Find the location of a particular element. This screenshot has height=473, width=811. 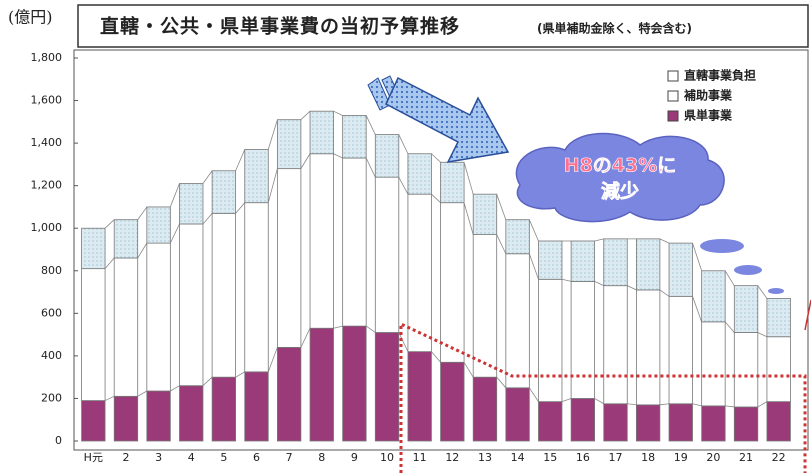

x-tick-label: 16 is located at coordinates (583, 457).